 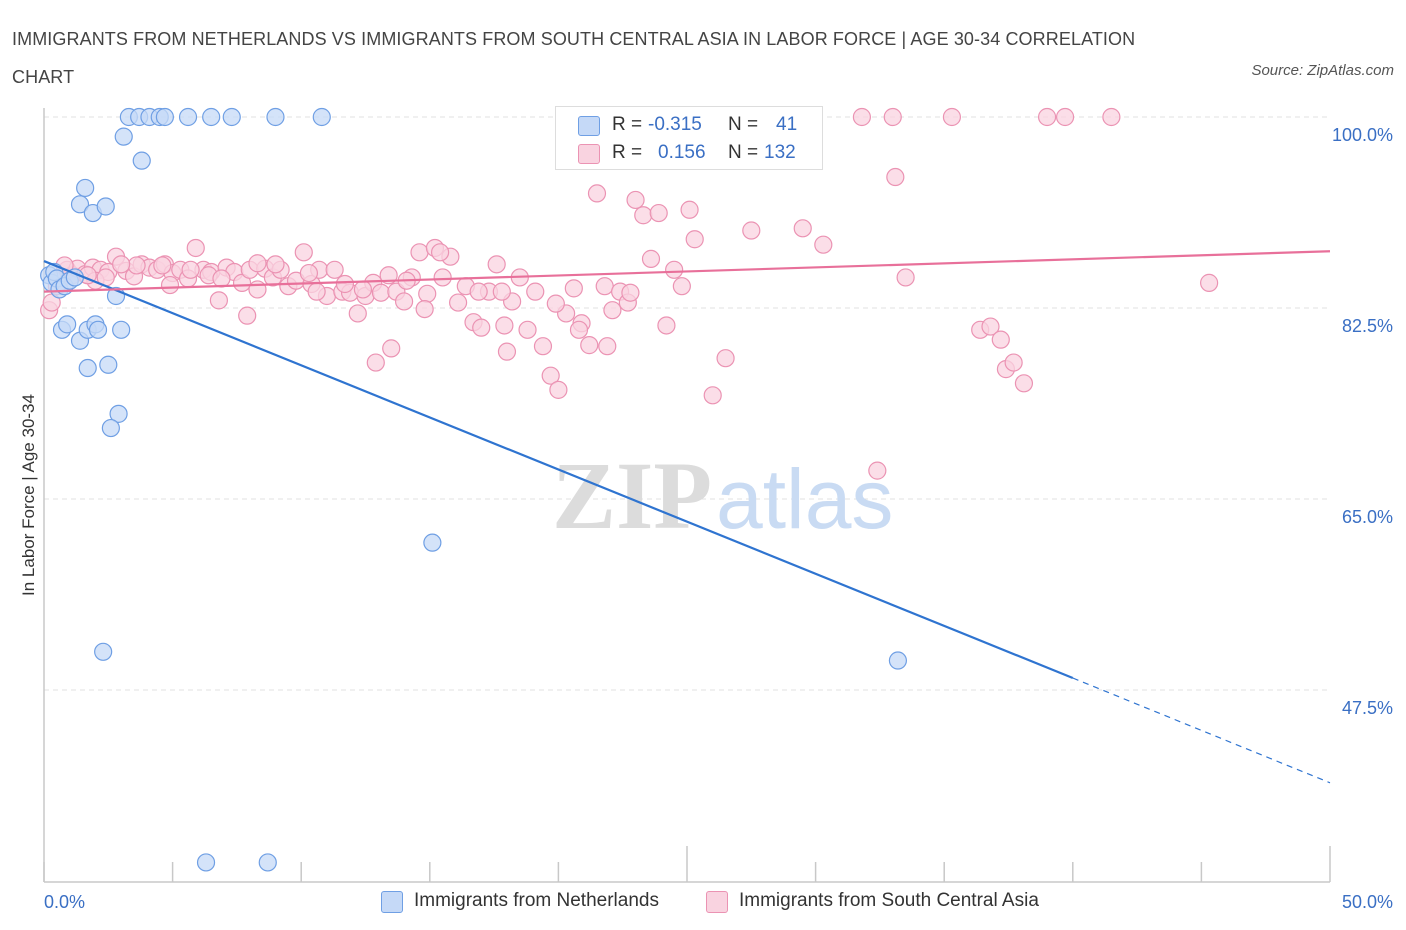 I want to click on netherlands-trend-extension, so click(x=1201, y=730).